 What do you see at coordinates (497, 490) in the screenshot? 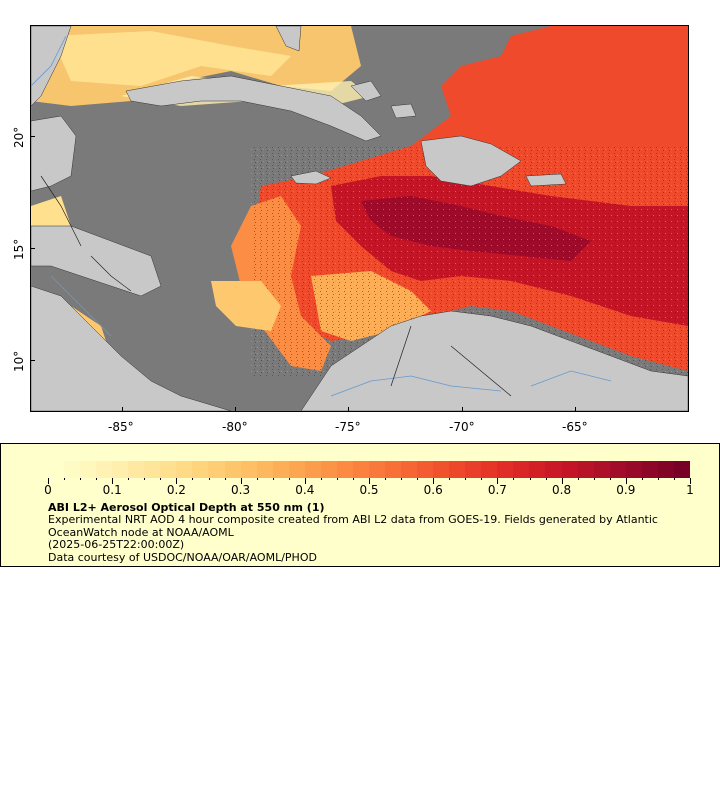
I see `colorbar-label: 0.7` at bounding box center [497, 490].